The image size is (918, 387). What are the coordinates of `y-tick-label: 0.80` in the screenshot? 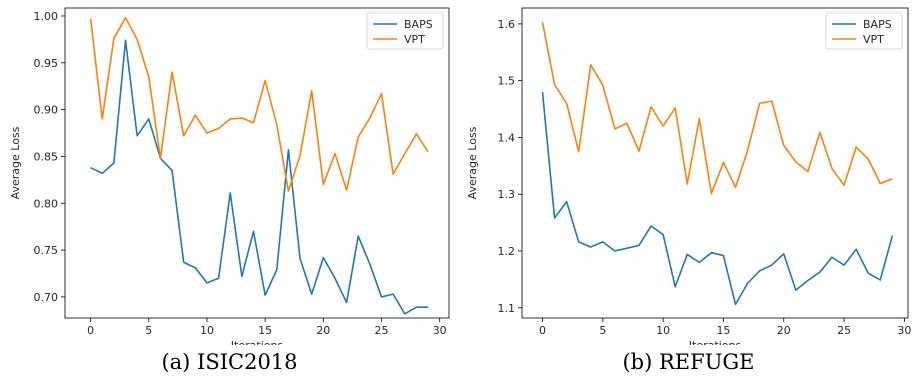 It's located at (46, 203).